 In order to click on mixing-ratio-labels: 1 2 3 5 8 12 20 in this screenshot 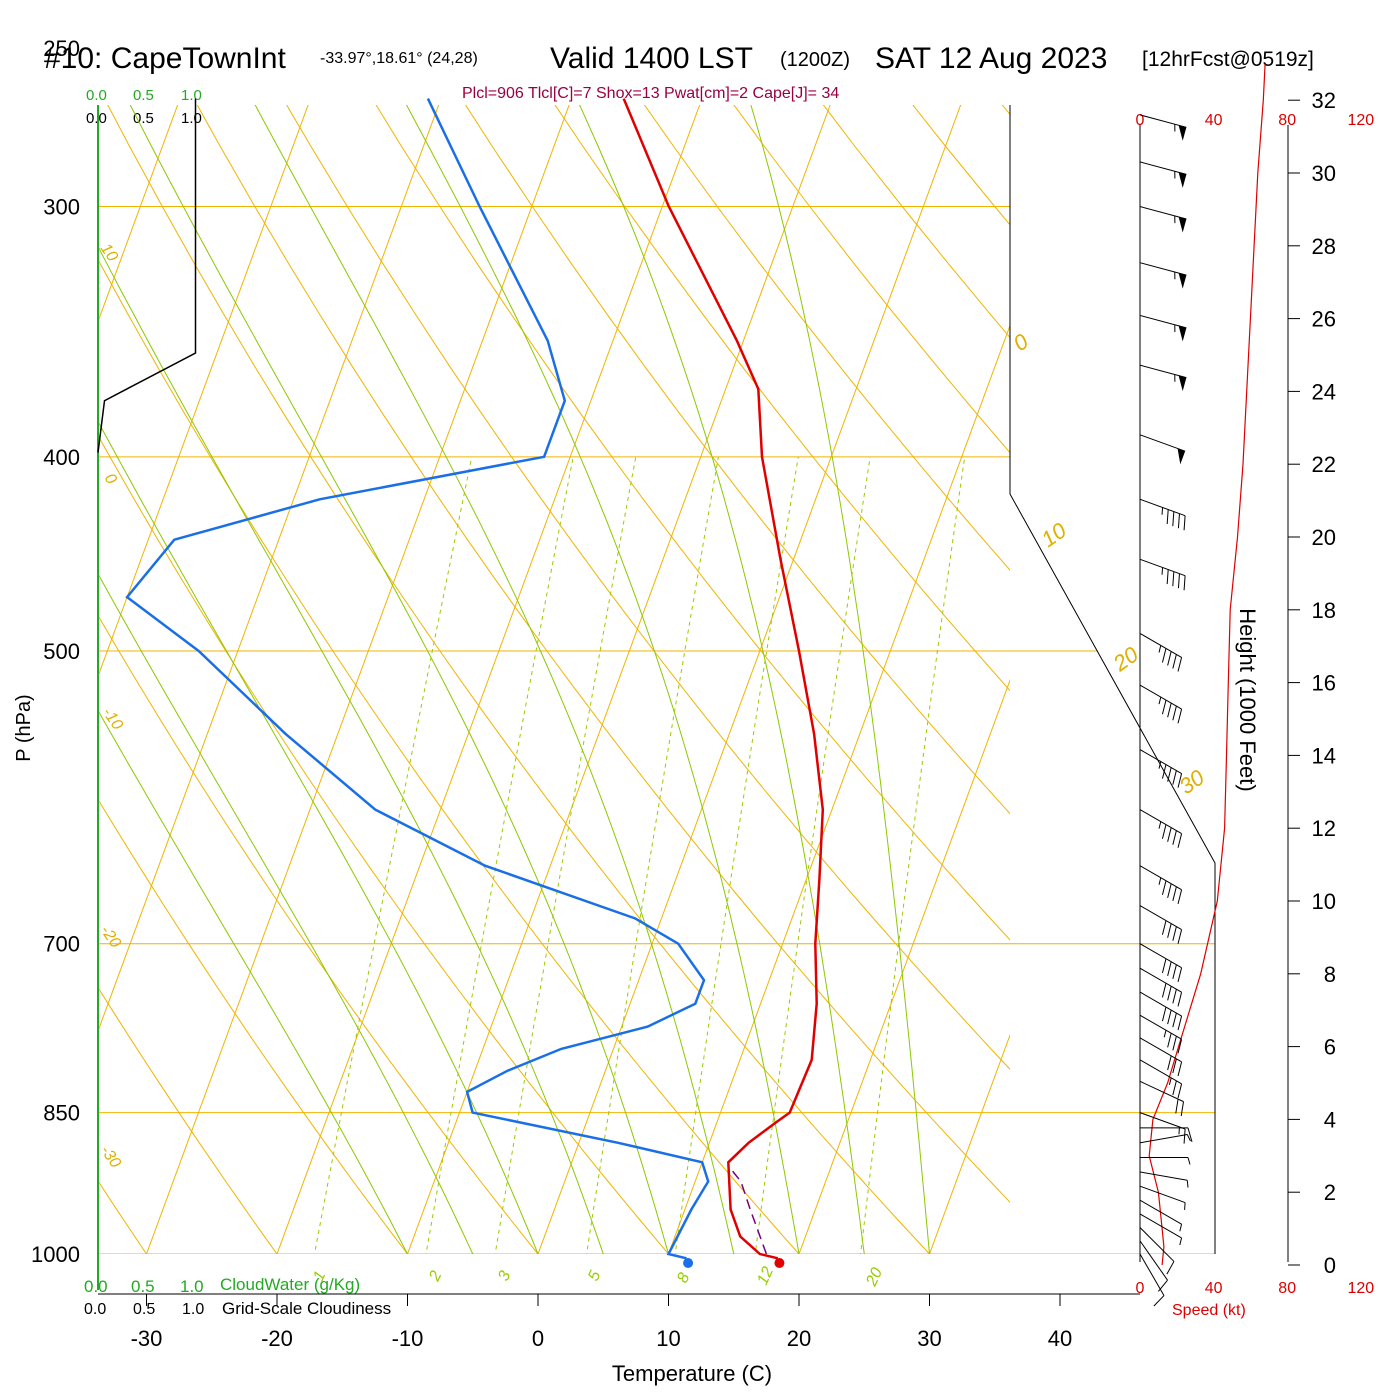, I will do `click(598, 1276)`.